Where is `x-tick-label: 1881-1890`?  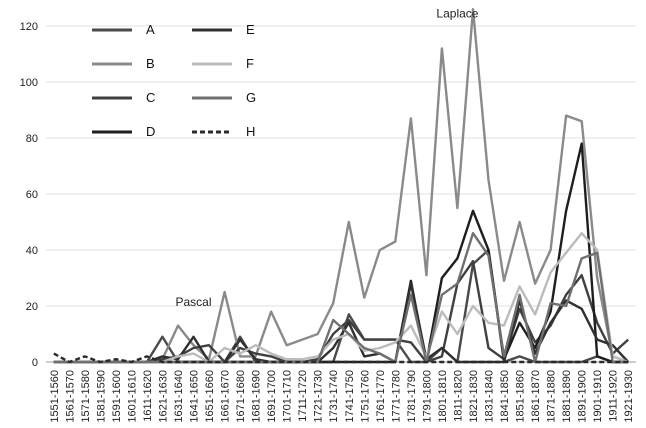
x-tick-label: 1881-1890 is located at coordinates (567, 396).